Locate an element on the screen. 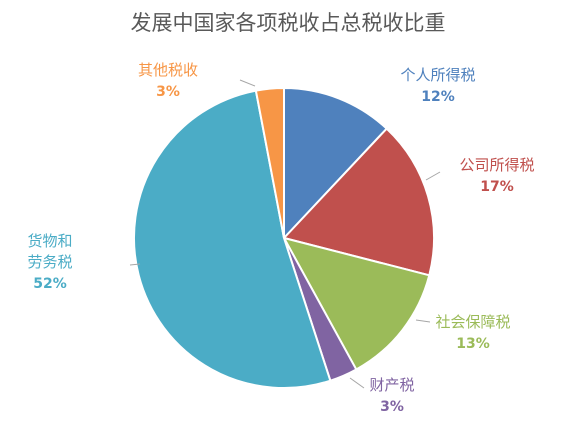 Image resolution: width=577 pixels, height=428 pixels. slice-percent-label: 13% is located at coordinates (473, 344).